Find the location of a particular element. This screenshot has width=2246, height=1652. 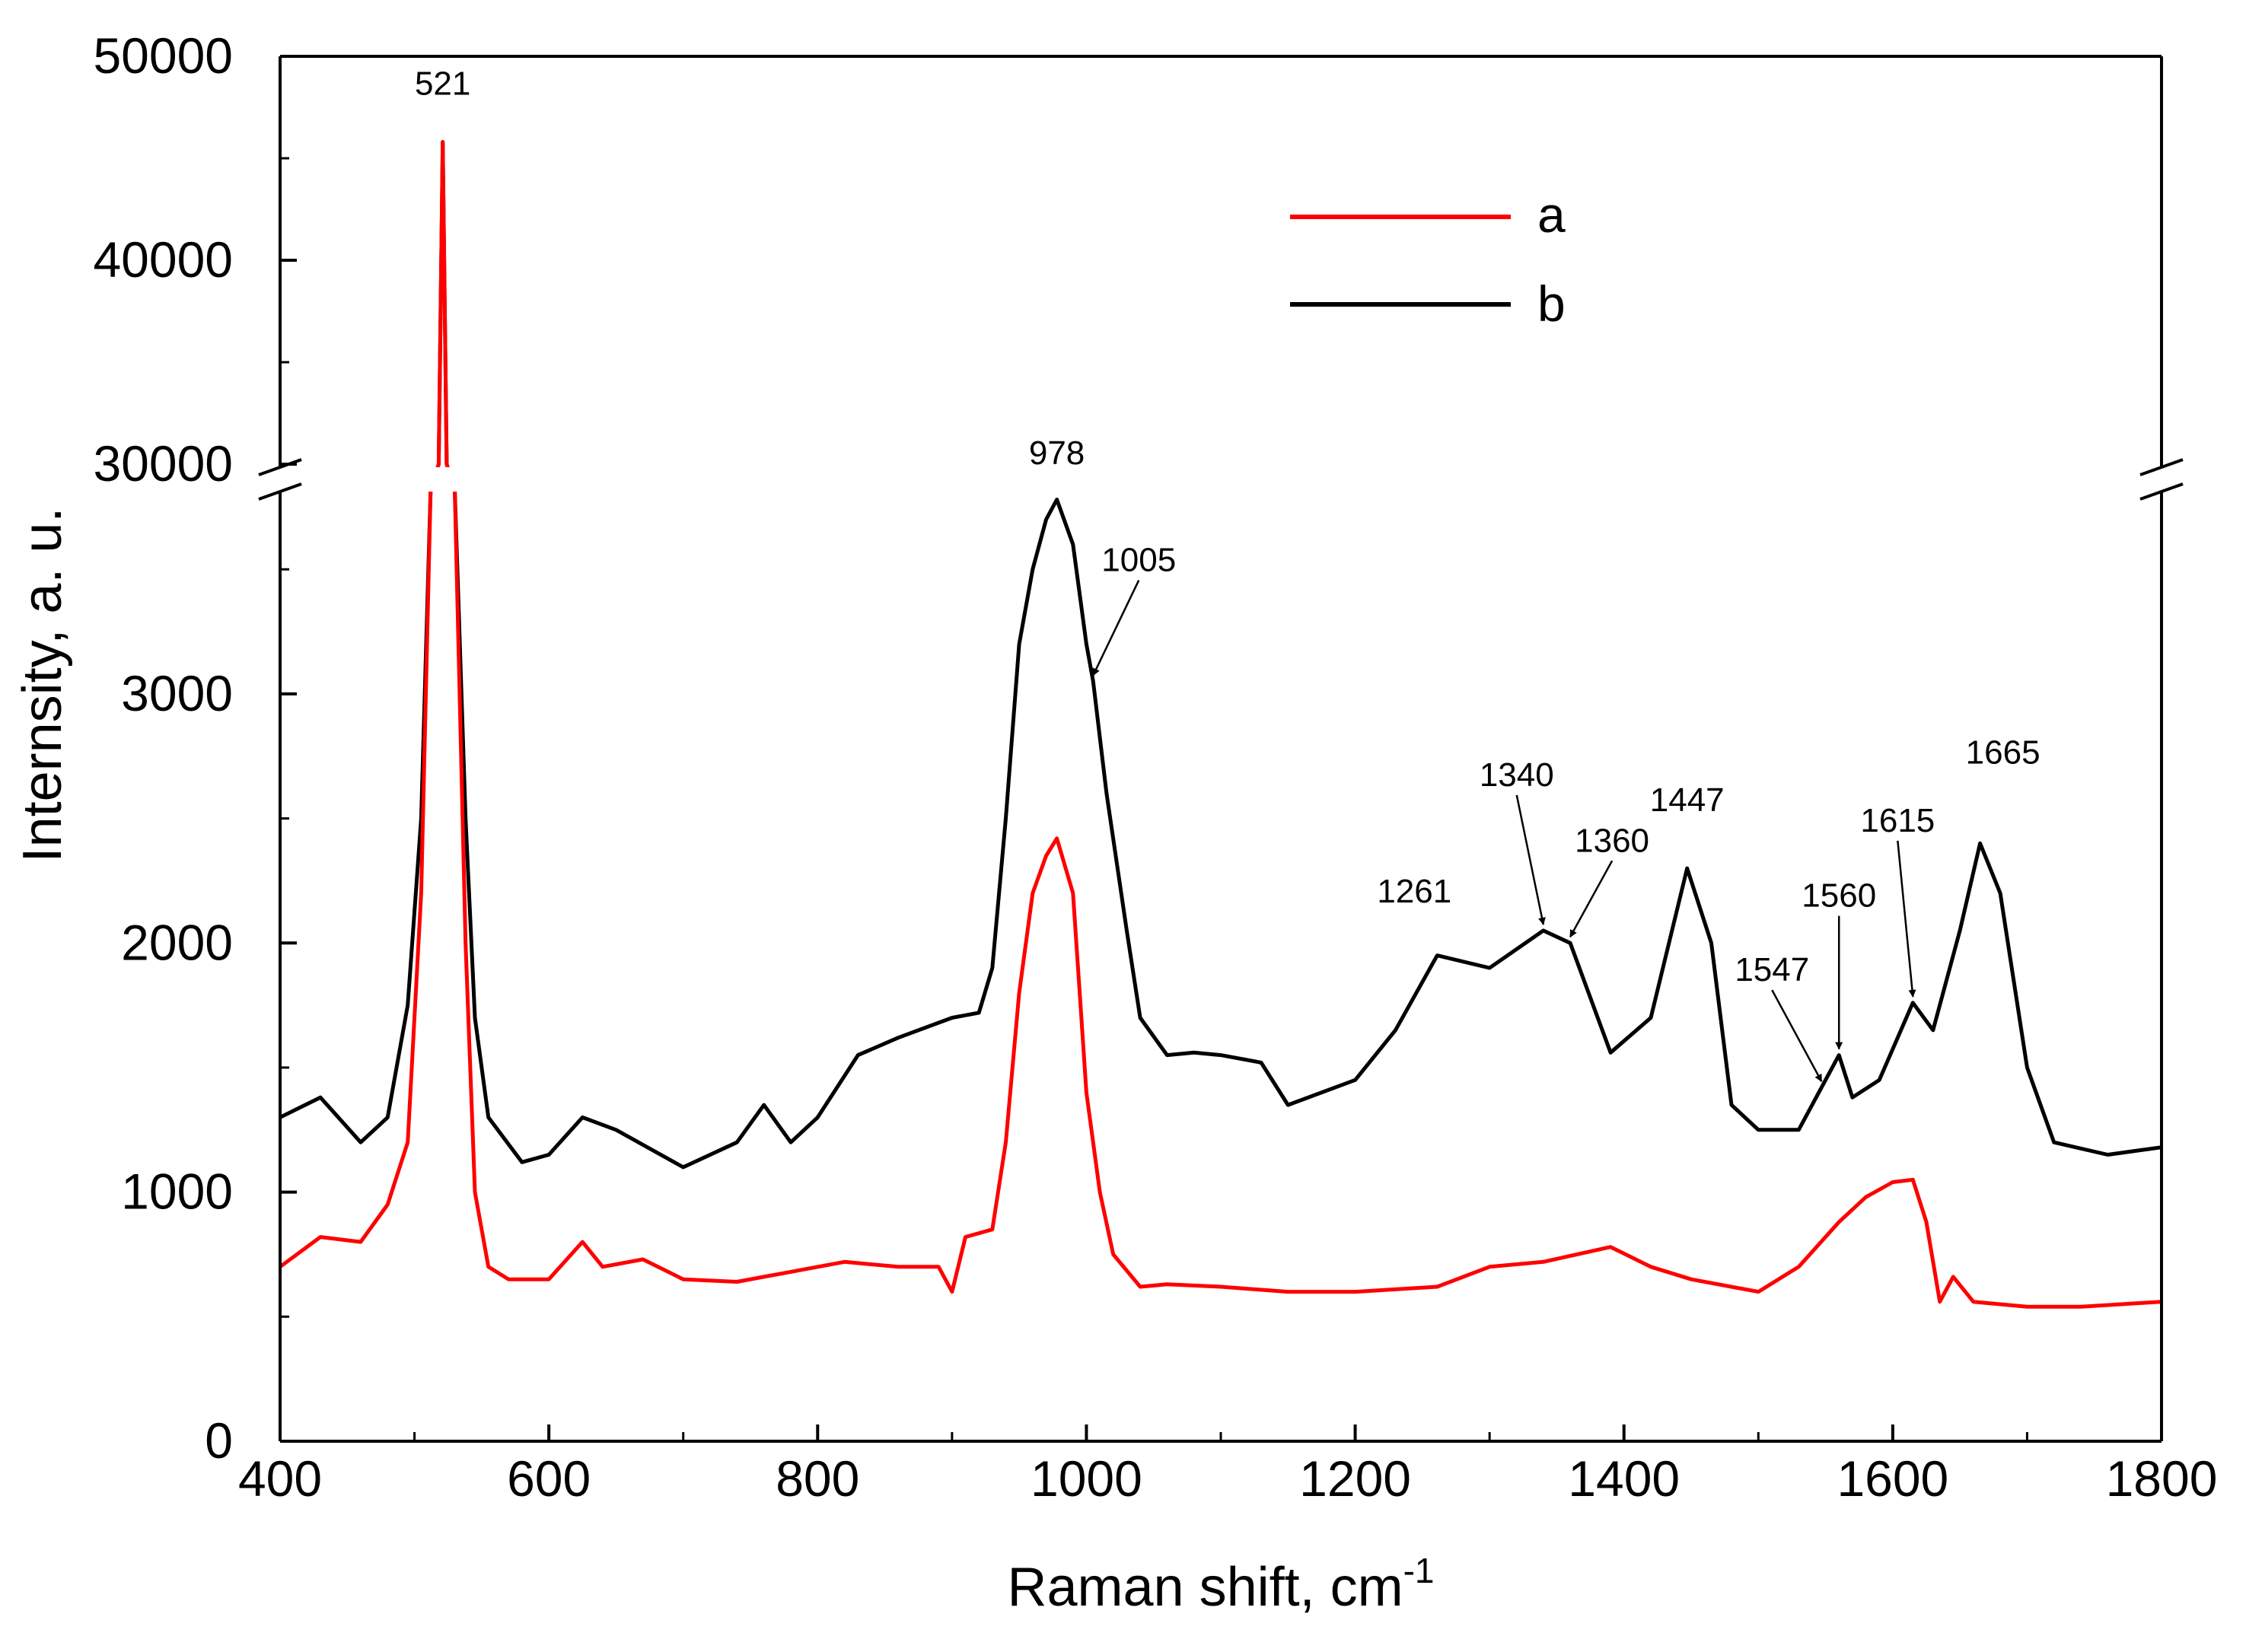

legend: a b is located at coordinates (1428, 259).